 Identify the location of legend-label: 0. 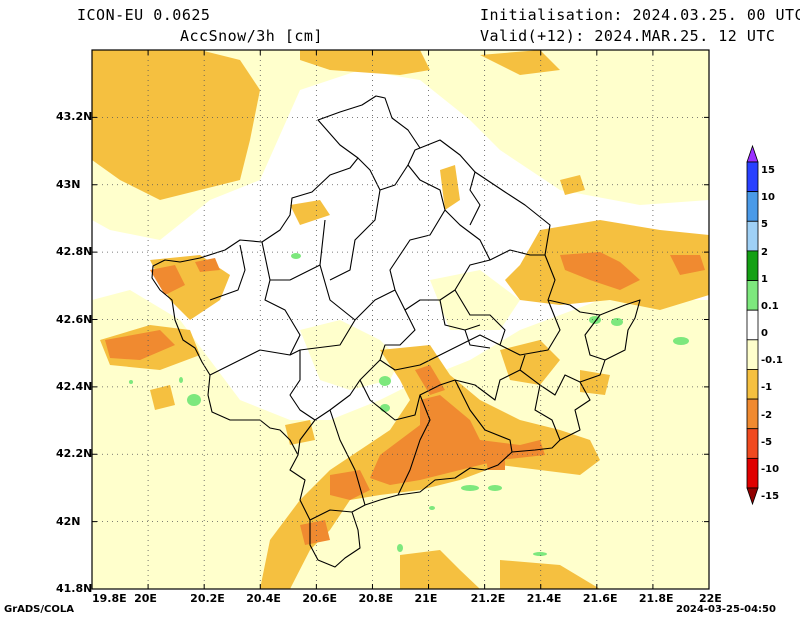
(764, 333).